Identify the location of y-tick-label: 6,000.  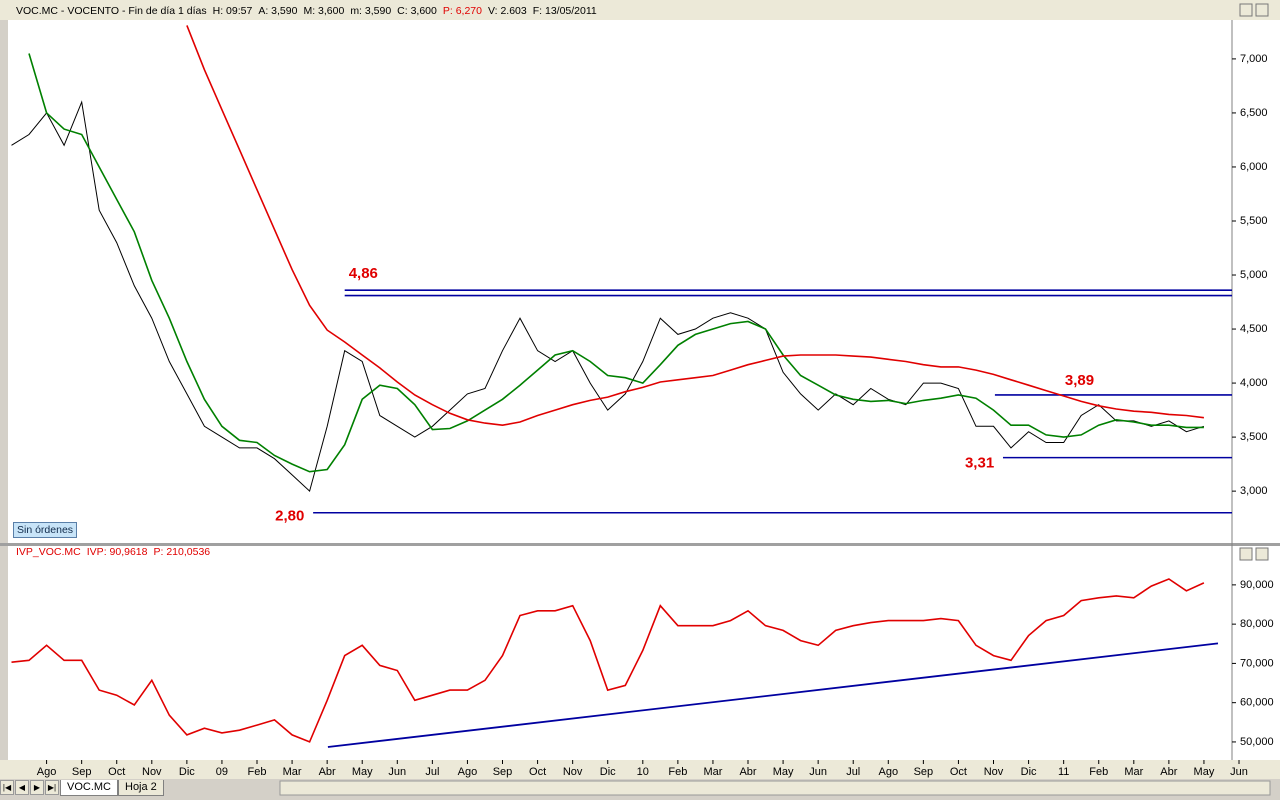
(1254, 167).